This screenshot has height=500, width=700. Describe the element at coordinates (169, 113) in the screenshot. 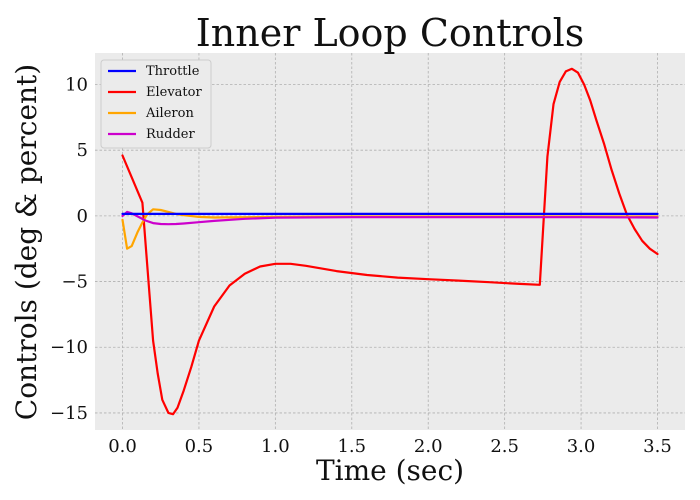

I see `legend-label-aileron: Aileron` at that location.